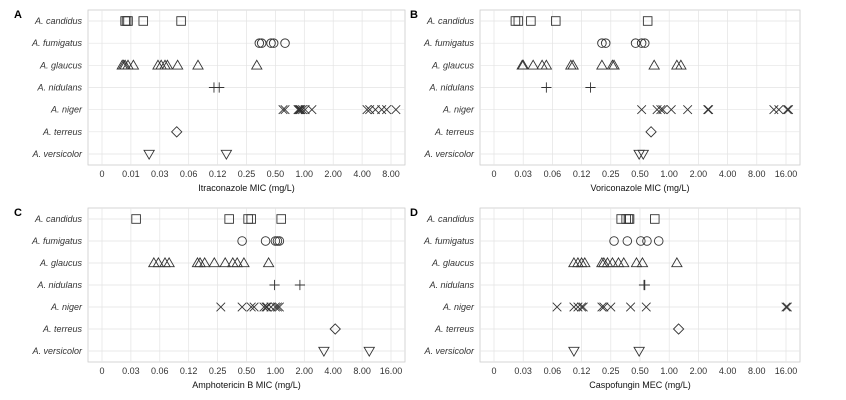 Image resolution: width=846 pixels, height=400 pixels. What do you see at coordinates (414, 15) in the screenshot?
I see `panel-label: B` at bounding box center [414, 15].